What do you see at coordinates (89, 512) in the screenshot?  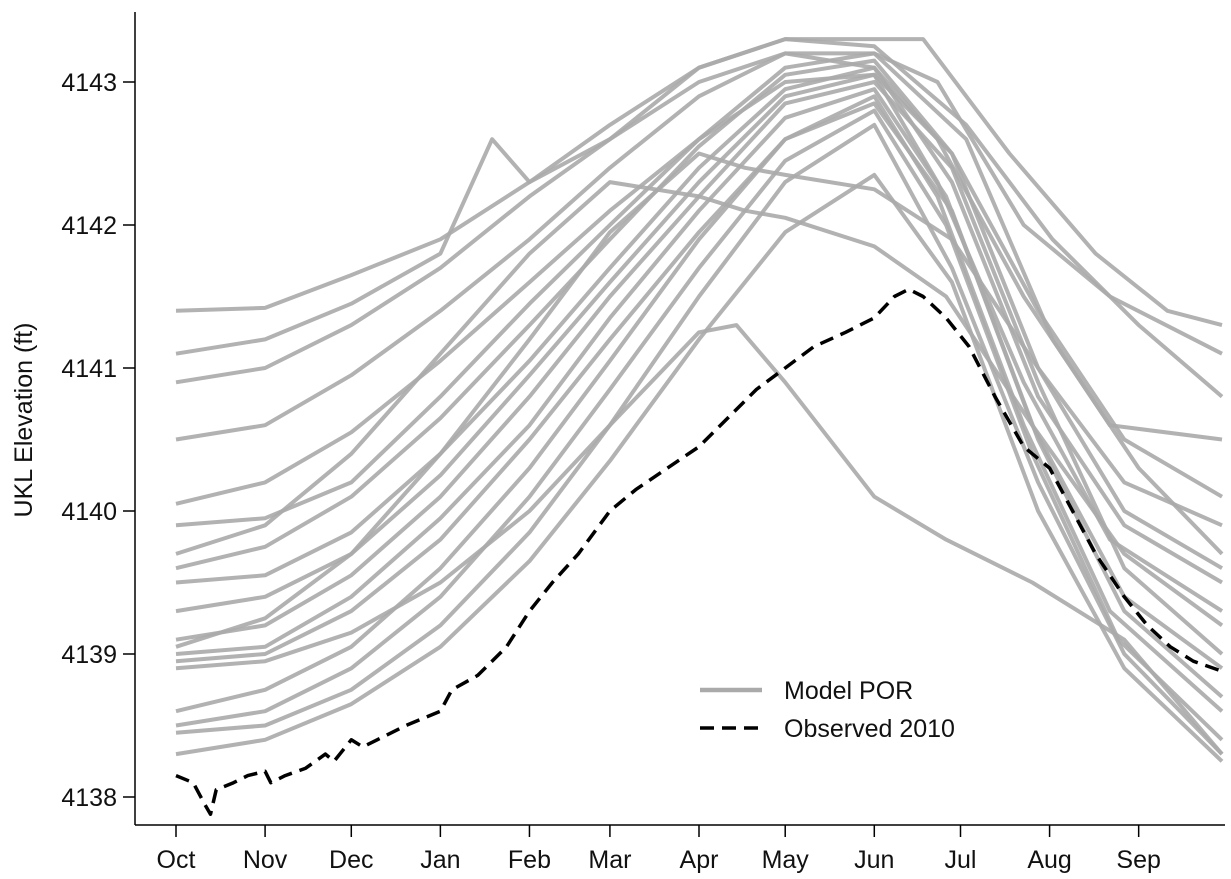 I see `y-tick-label: 4140` at bounding box center [89, 512].